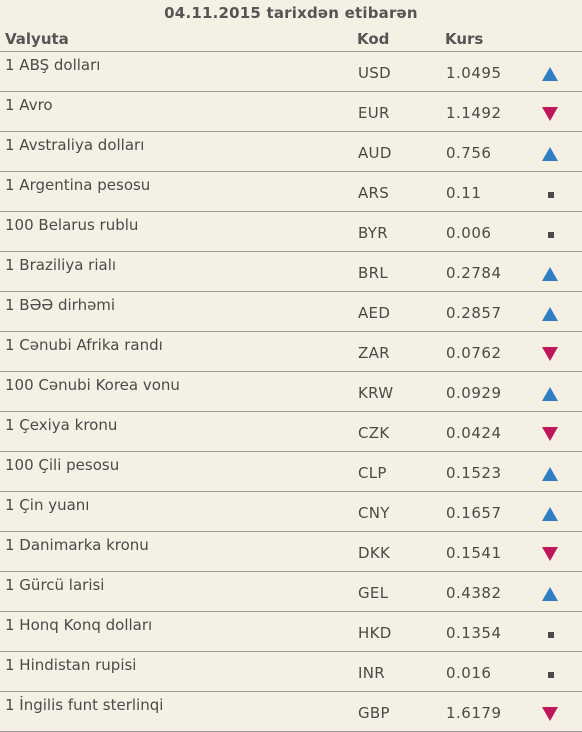 The height and width of the screenshot is (732, 582). I want to click on currency-name: 1 Braziliya rialı, so click(61, 265).